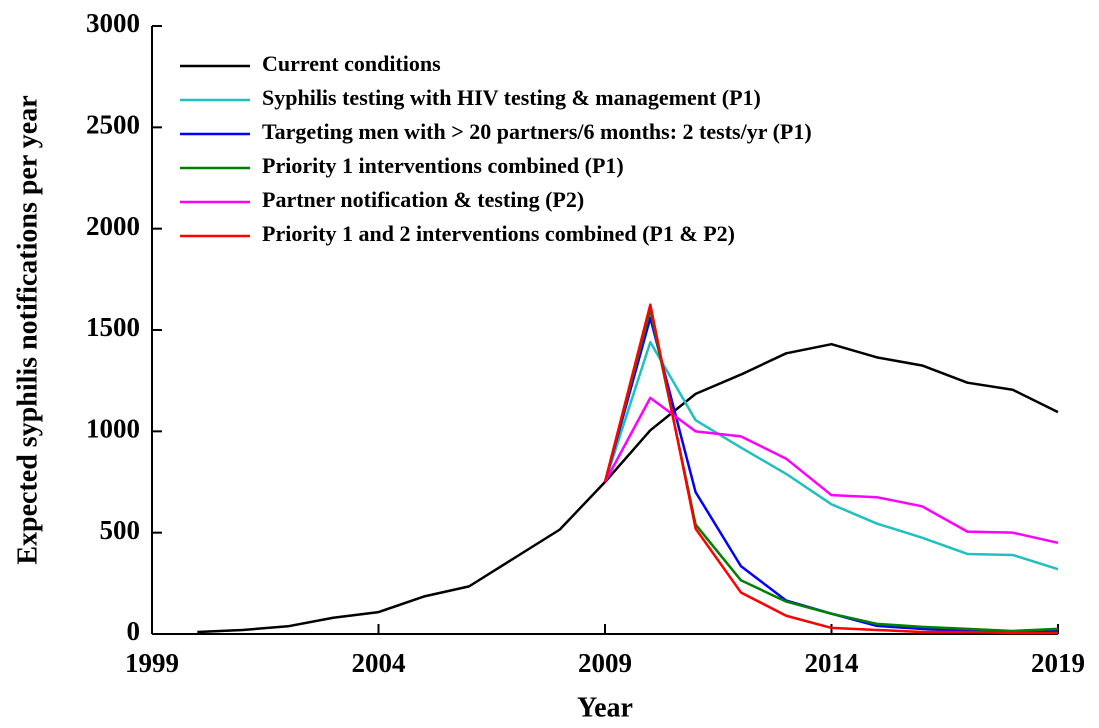  I want to click on legend-label: Partner notification & testing (P2), so click(423, 199).